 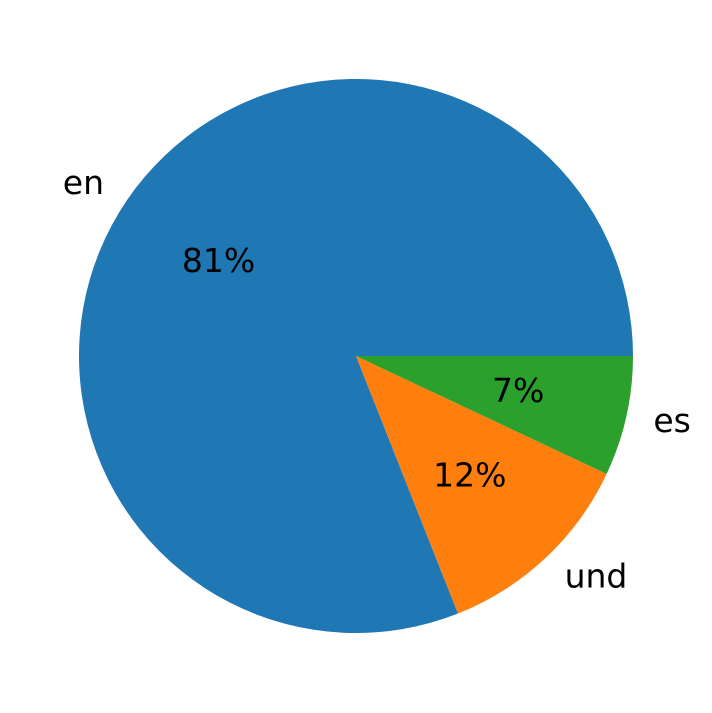 I want to click on slice-label: und, so click(x=596, y=576).